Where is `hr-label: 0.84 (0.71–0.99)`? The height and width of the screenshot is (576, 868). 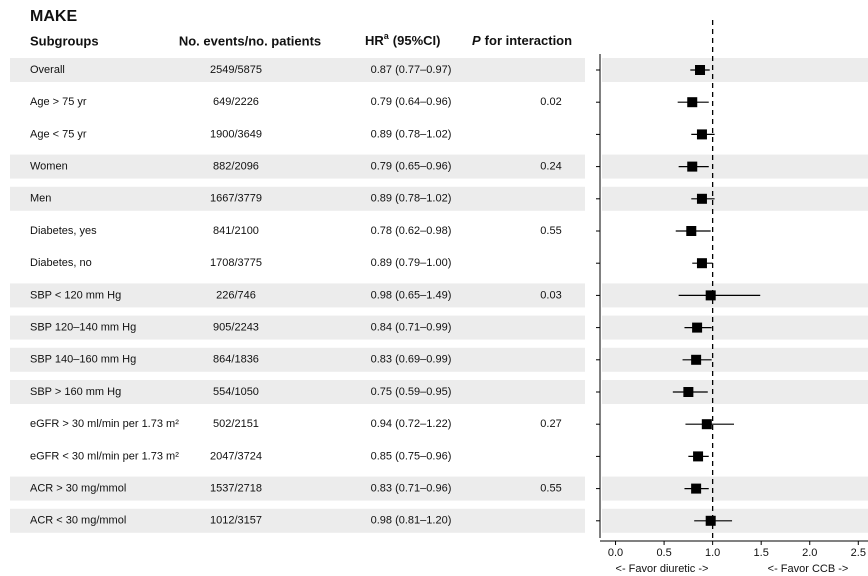 hr-label: 0.84 (0.71–0.99) is located at coordinates (411, 328).